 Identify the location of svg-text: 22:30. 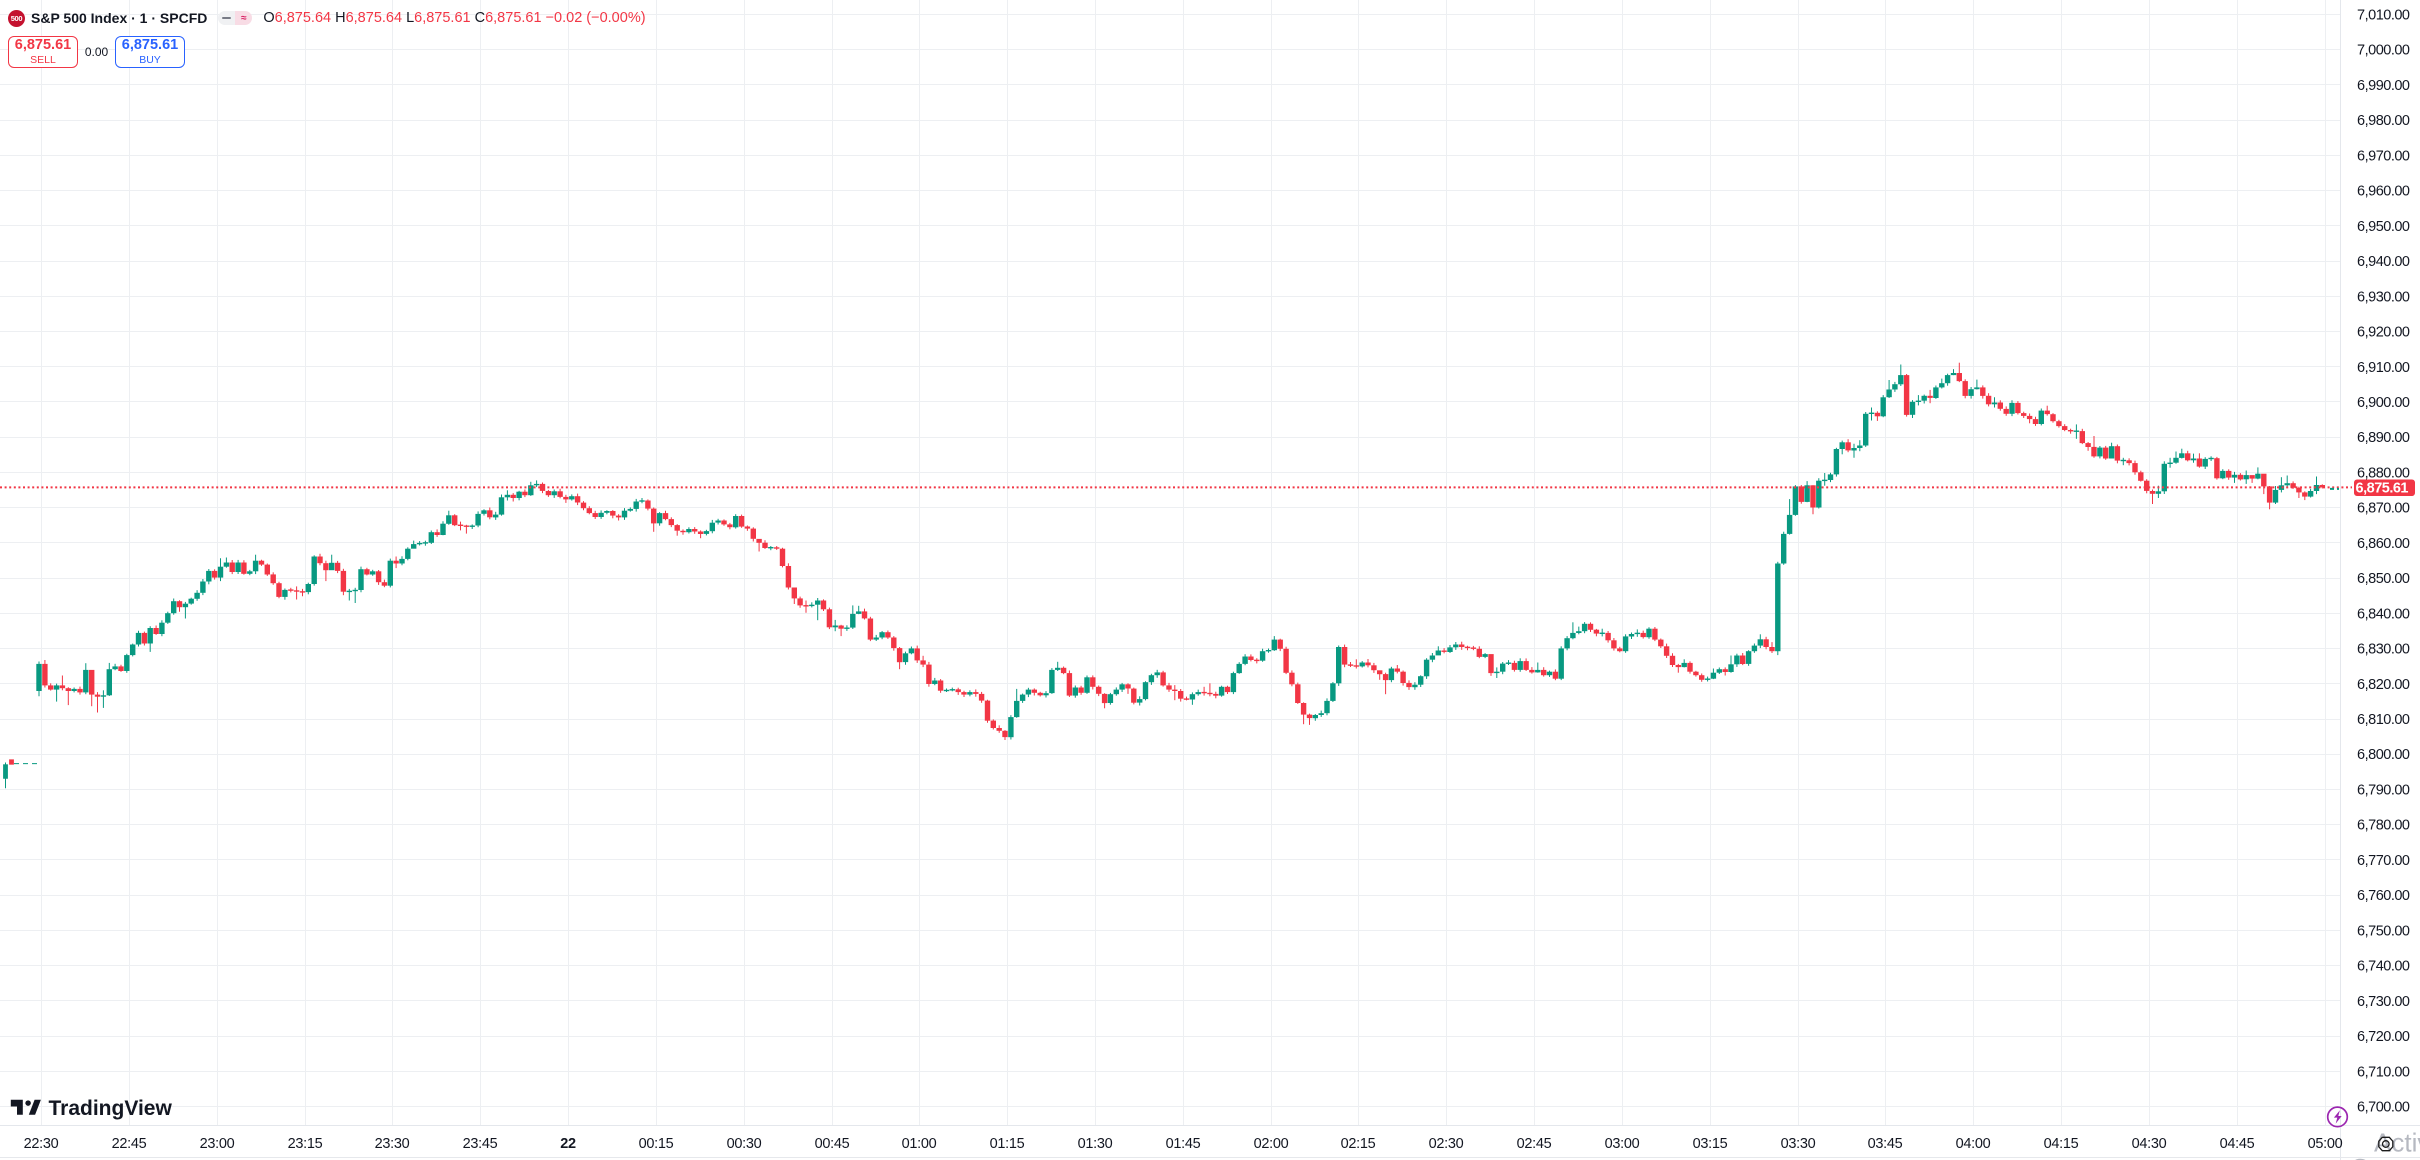
(41, 1144).